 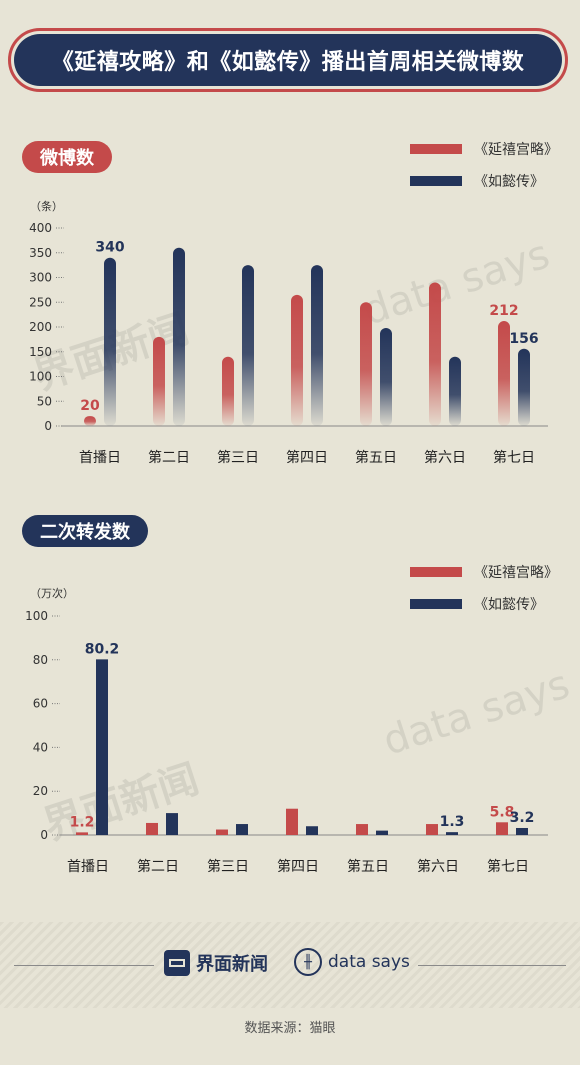 I want to click on section1-label: 微博数, so click(x=67, y=157).